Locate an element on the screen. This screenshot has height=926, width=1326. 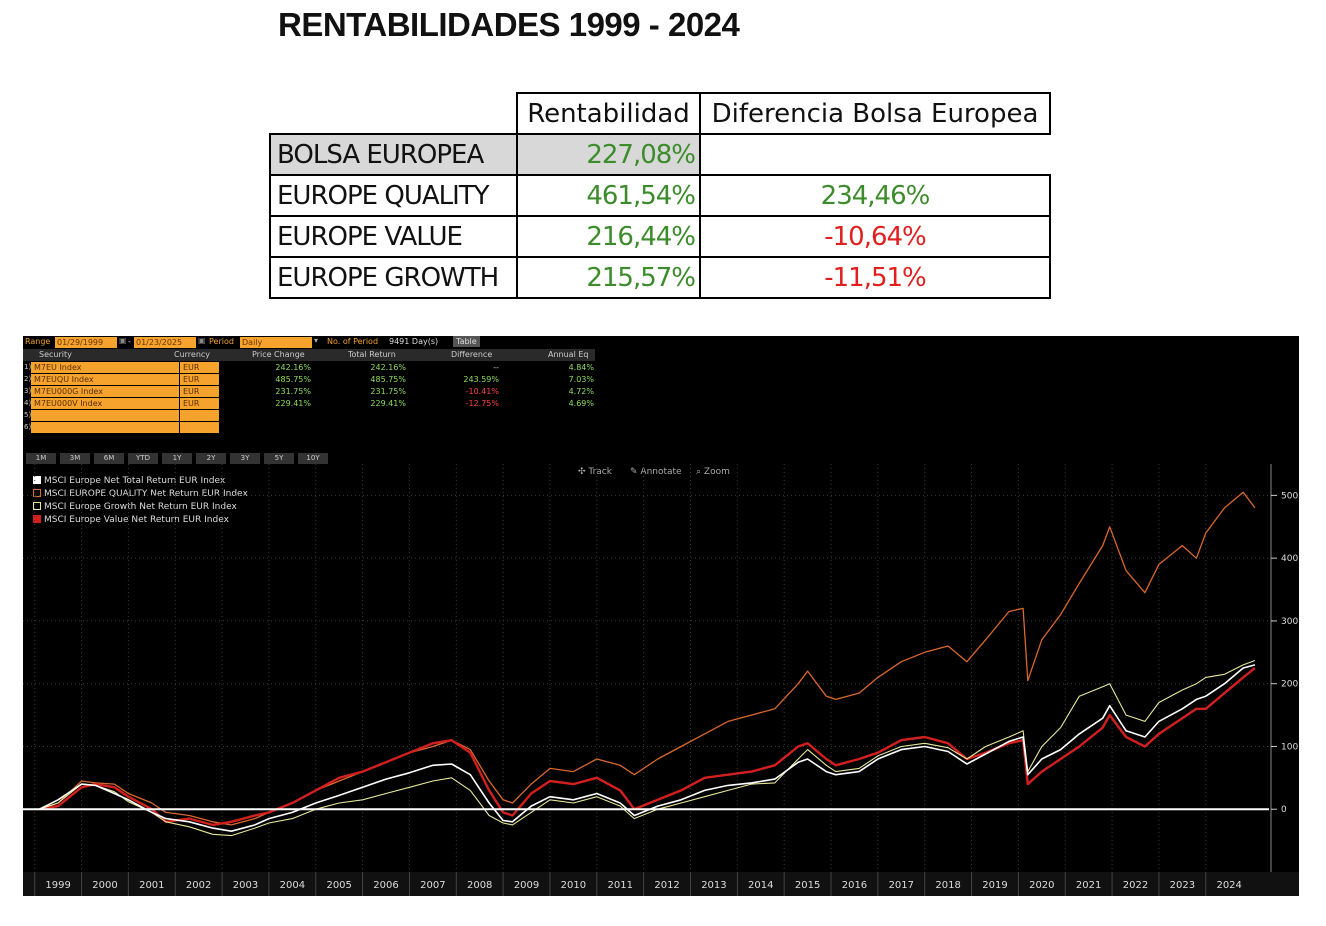
x-tick-label: 2006 is located at coordinates (385, 885).